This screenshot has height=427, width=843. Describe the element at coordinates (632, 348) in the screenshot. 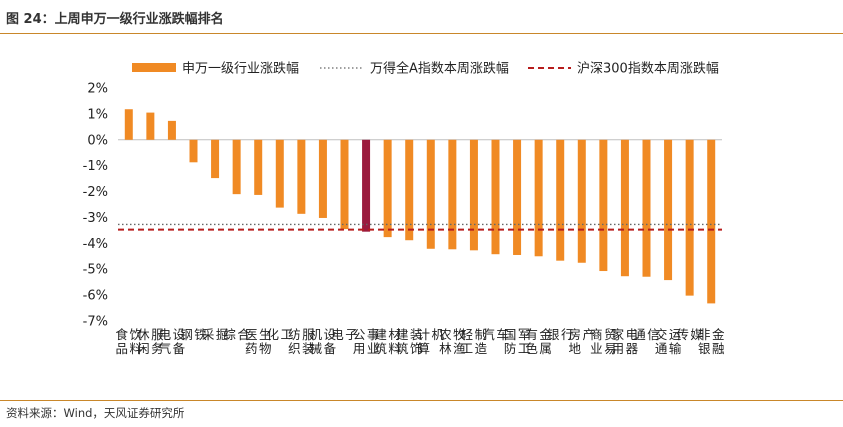

I see `x-tick-char: 器` at that location.